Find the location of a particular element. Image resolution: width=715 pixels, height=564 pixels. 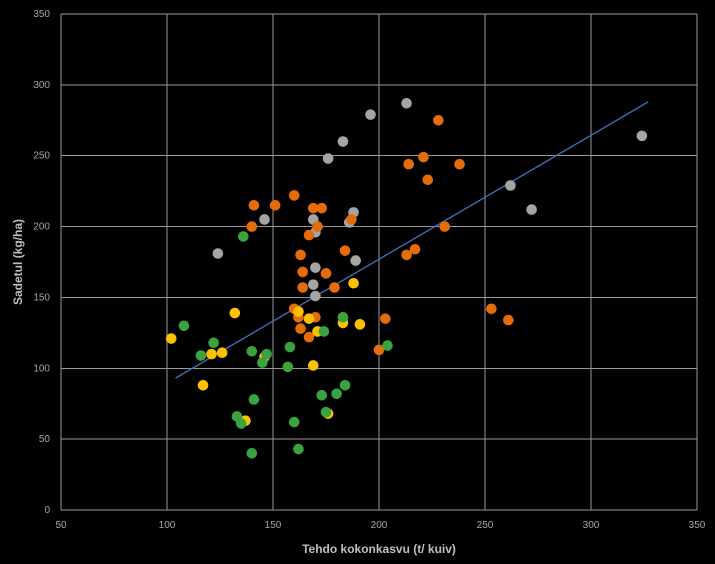

y-tick-label: 200 is located at coordinates (41, 227).